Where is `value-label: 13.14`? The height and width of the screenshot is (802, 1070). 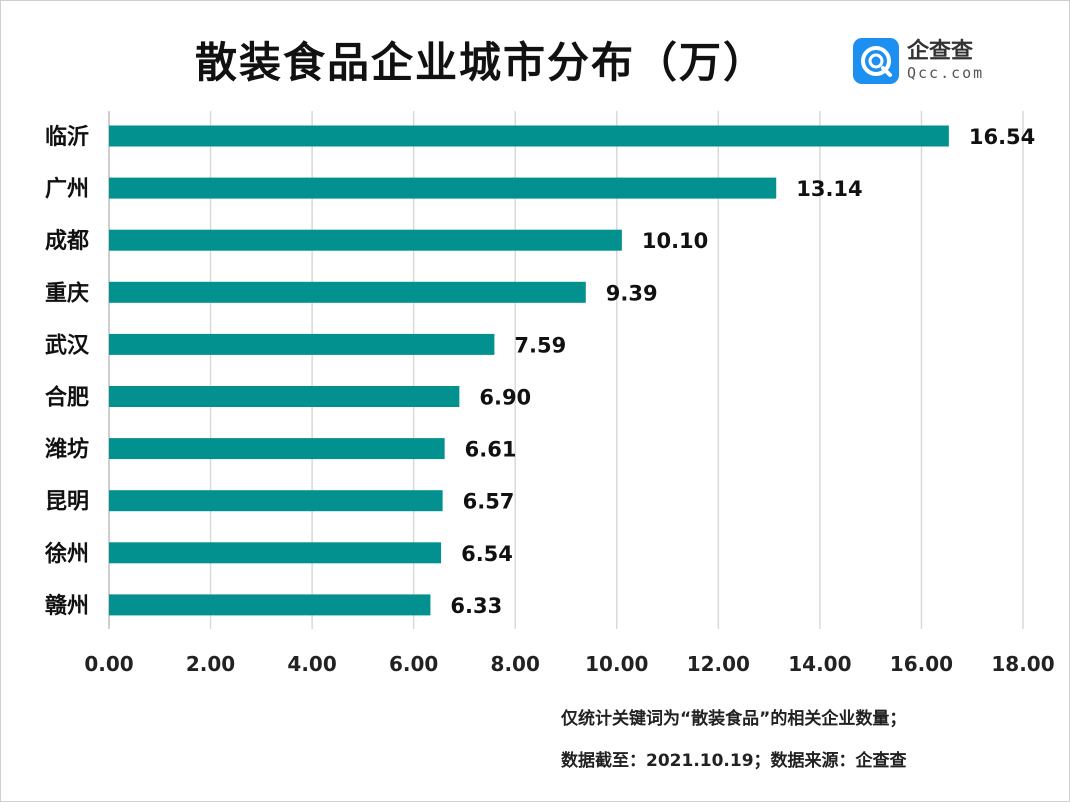
value-label: 13.14 is located at coordinates (829, 189).